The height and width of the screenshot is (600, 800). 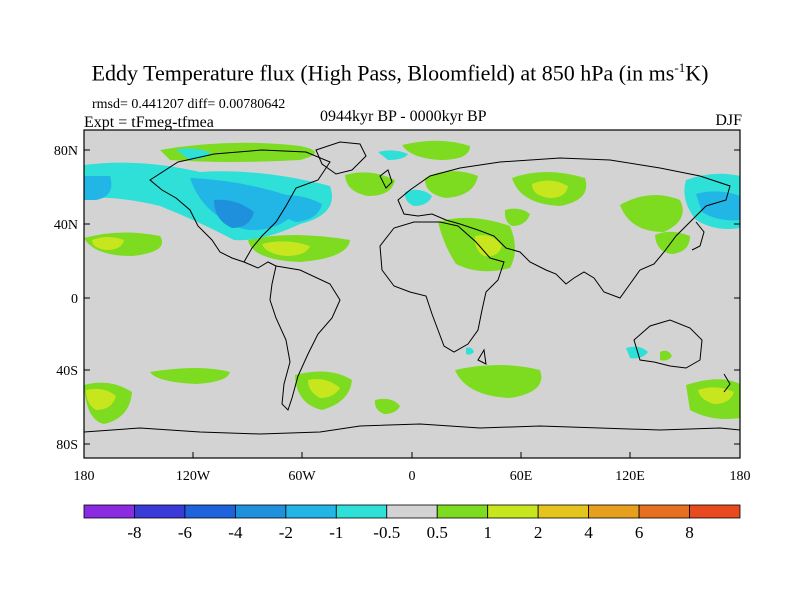 I want to click on colorbar-label: 8, so click(x=689, y=532).